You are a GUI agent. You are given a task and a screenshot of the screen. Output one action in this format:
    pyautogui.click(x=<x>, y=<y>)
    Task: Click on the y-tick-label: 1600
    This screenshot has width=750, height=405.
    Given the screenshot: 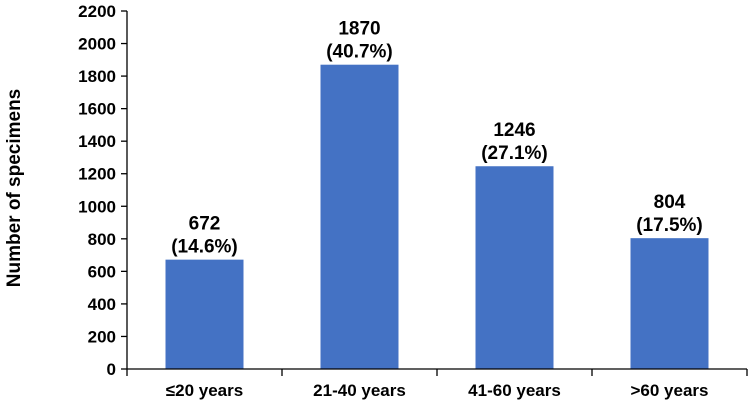 What is the action you would take?
    pyautogui.click(x=97, y=109)
    